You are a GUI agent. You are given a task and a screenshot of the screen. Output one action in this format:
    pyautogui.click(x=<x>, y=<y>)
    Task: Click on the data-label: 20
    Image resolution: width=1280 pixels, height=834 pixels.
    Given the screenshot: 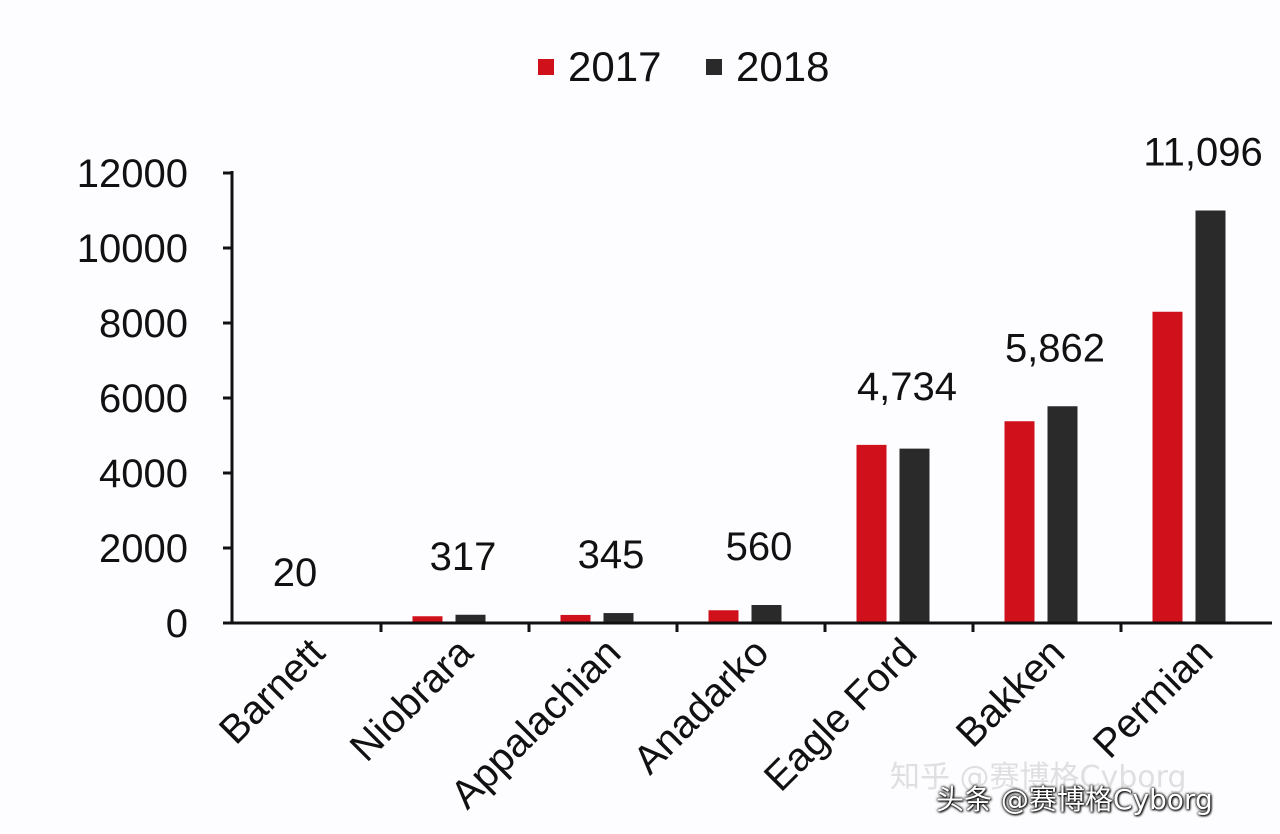 What is the action you would take?
    pyautogui.click(x=295, y=573)
    